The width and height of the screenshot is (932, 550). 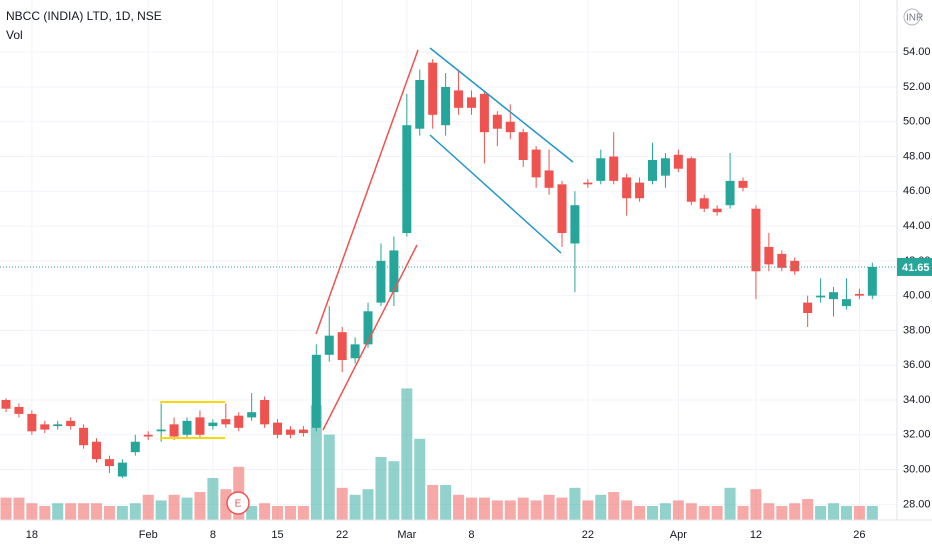 I want to click on y-tick-label: 32.00, so click(x=917, y=435).